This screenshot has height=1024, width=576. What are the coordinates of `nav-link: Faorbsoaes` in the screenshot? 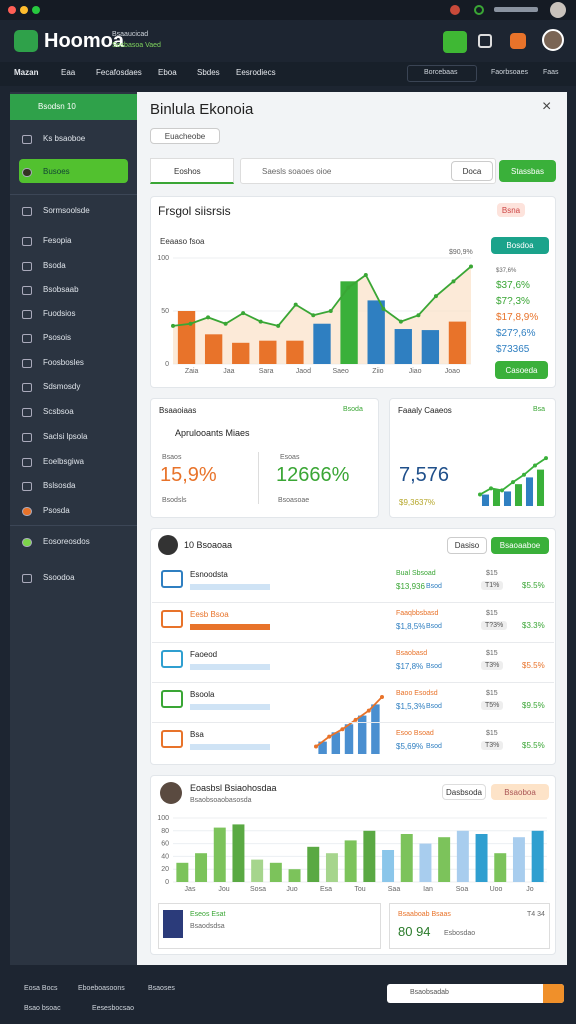 It's located at (509, 72).